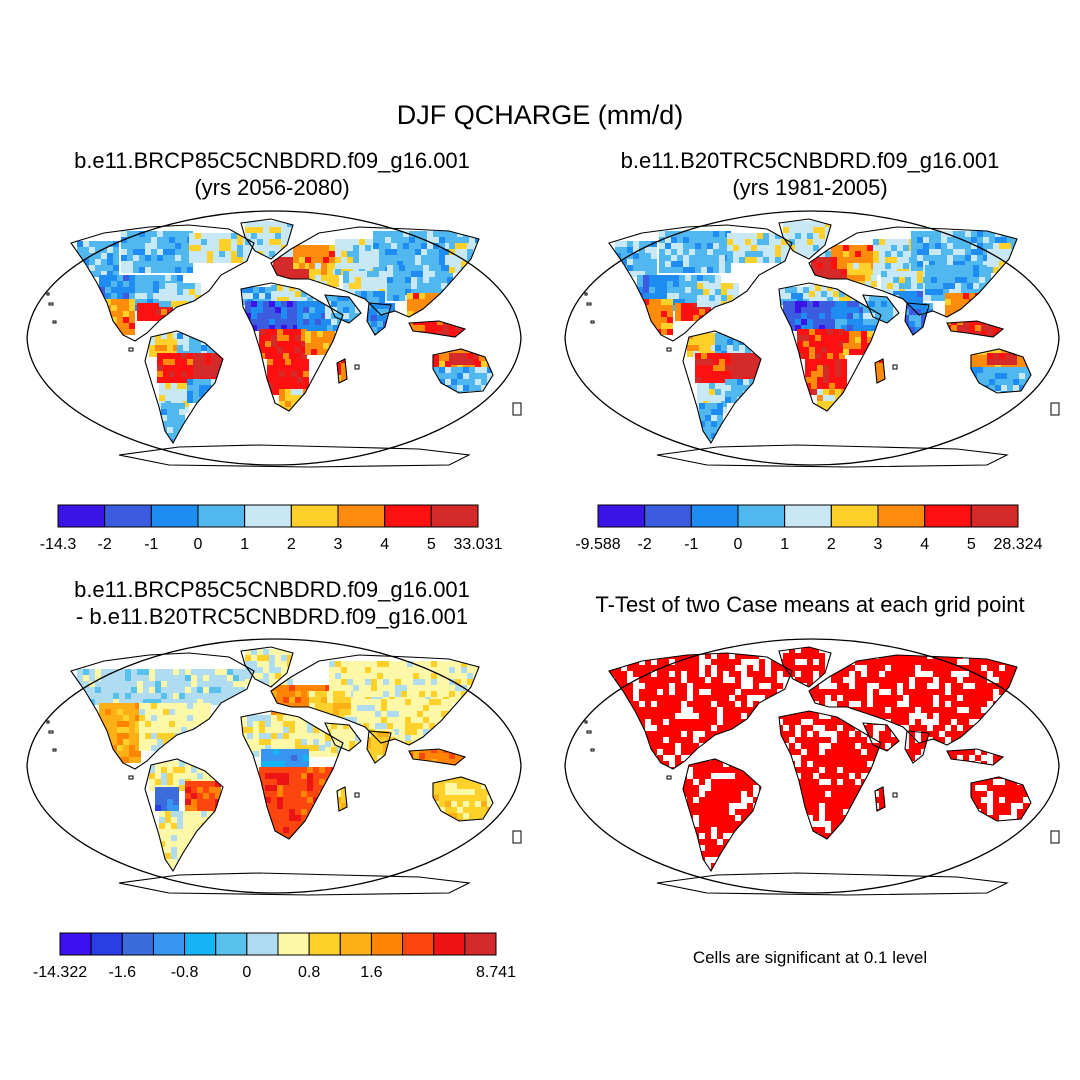 This screenshot has height=1080, width=1080. I want to click on colorbar-diff: -14.322 -1.6 -0.8 0 0.8 1.6 8.741, so click(274, 956).